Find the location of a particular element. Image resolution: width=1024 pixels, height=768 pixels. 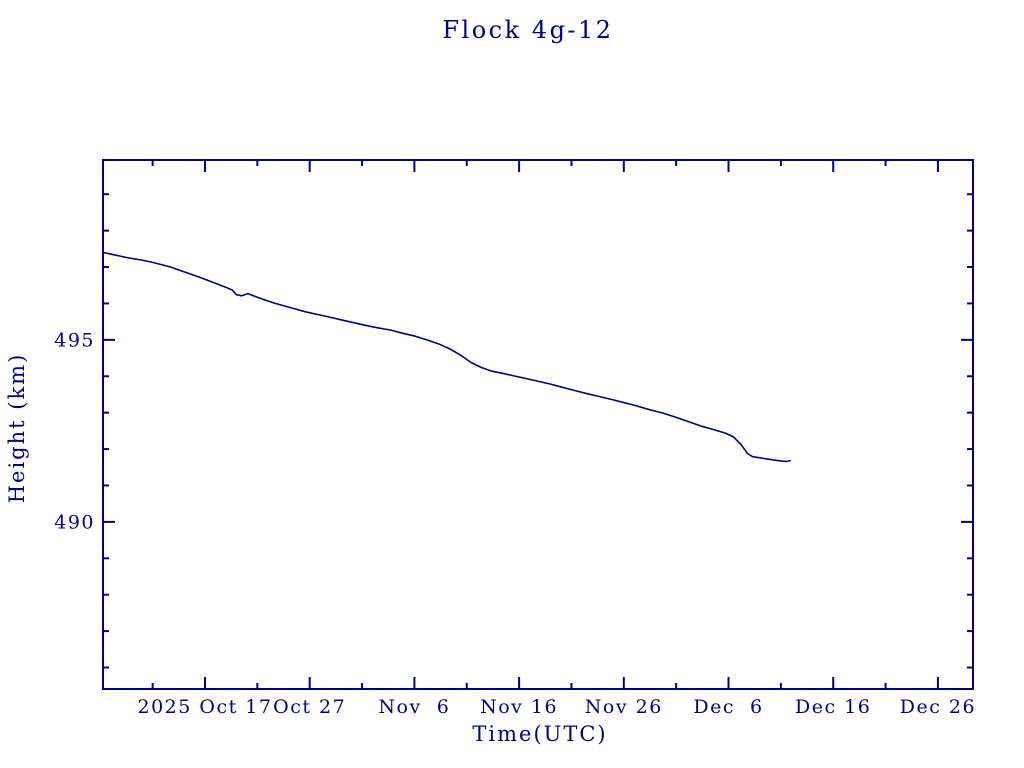

x-tick-label: Dec 26 is located at coordinates (938, 707).